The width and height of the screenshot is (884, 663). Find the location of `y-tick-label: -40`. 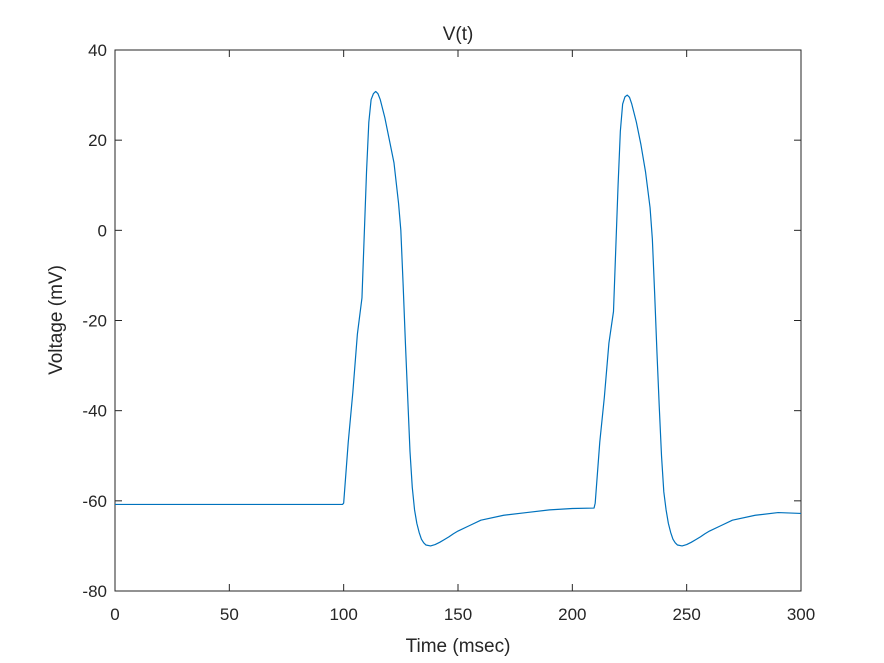

y-tick-label: -40 is located at coordinates (94, 411).